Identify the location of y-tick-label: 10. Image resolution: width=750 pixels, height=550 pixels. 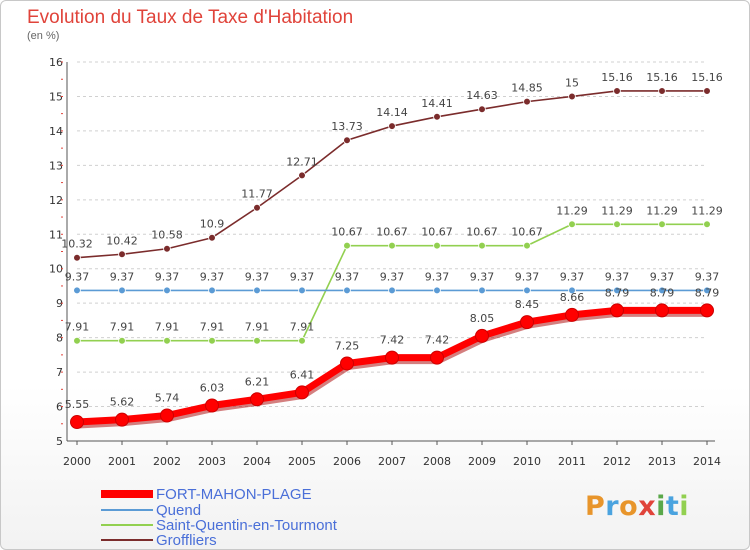
(56, 269).